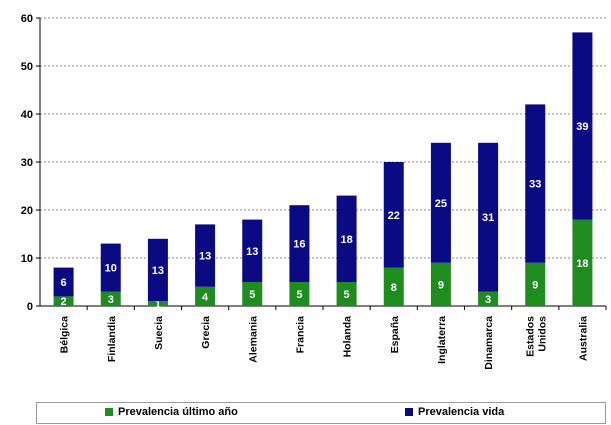  I want to click on y-tick-label: 10, so click(27, 259).